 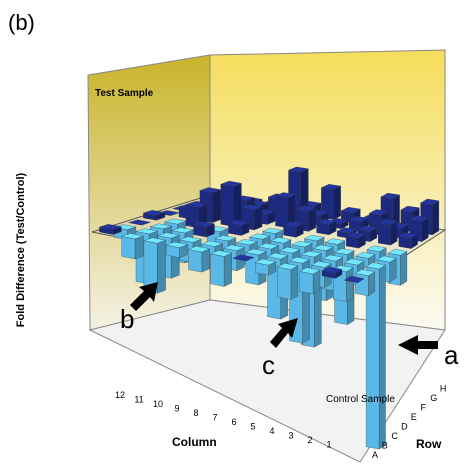 I want to click on z-tick-label: A, so click(x=375, y=455).